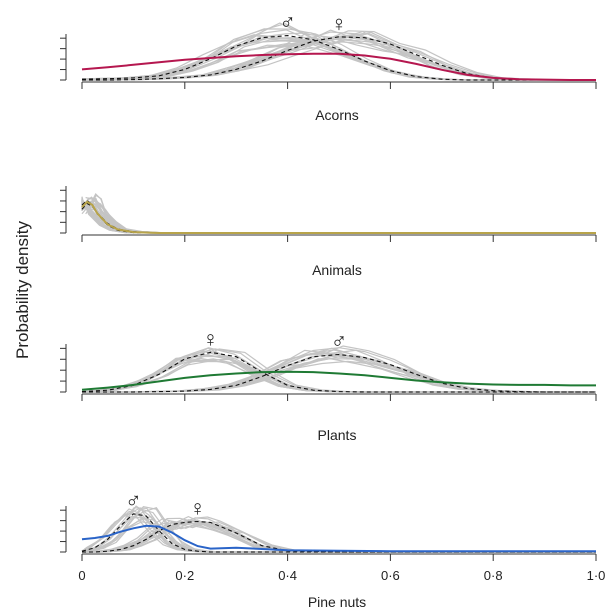 This screenshot has height=611, width=616. Describe the element at coordinates (337, 270) in the screenshot. I see `panel-title: Animals` at that location.